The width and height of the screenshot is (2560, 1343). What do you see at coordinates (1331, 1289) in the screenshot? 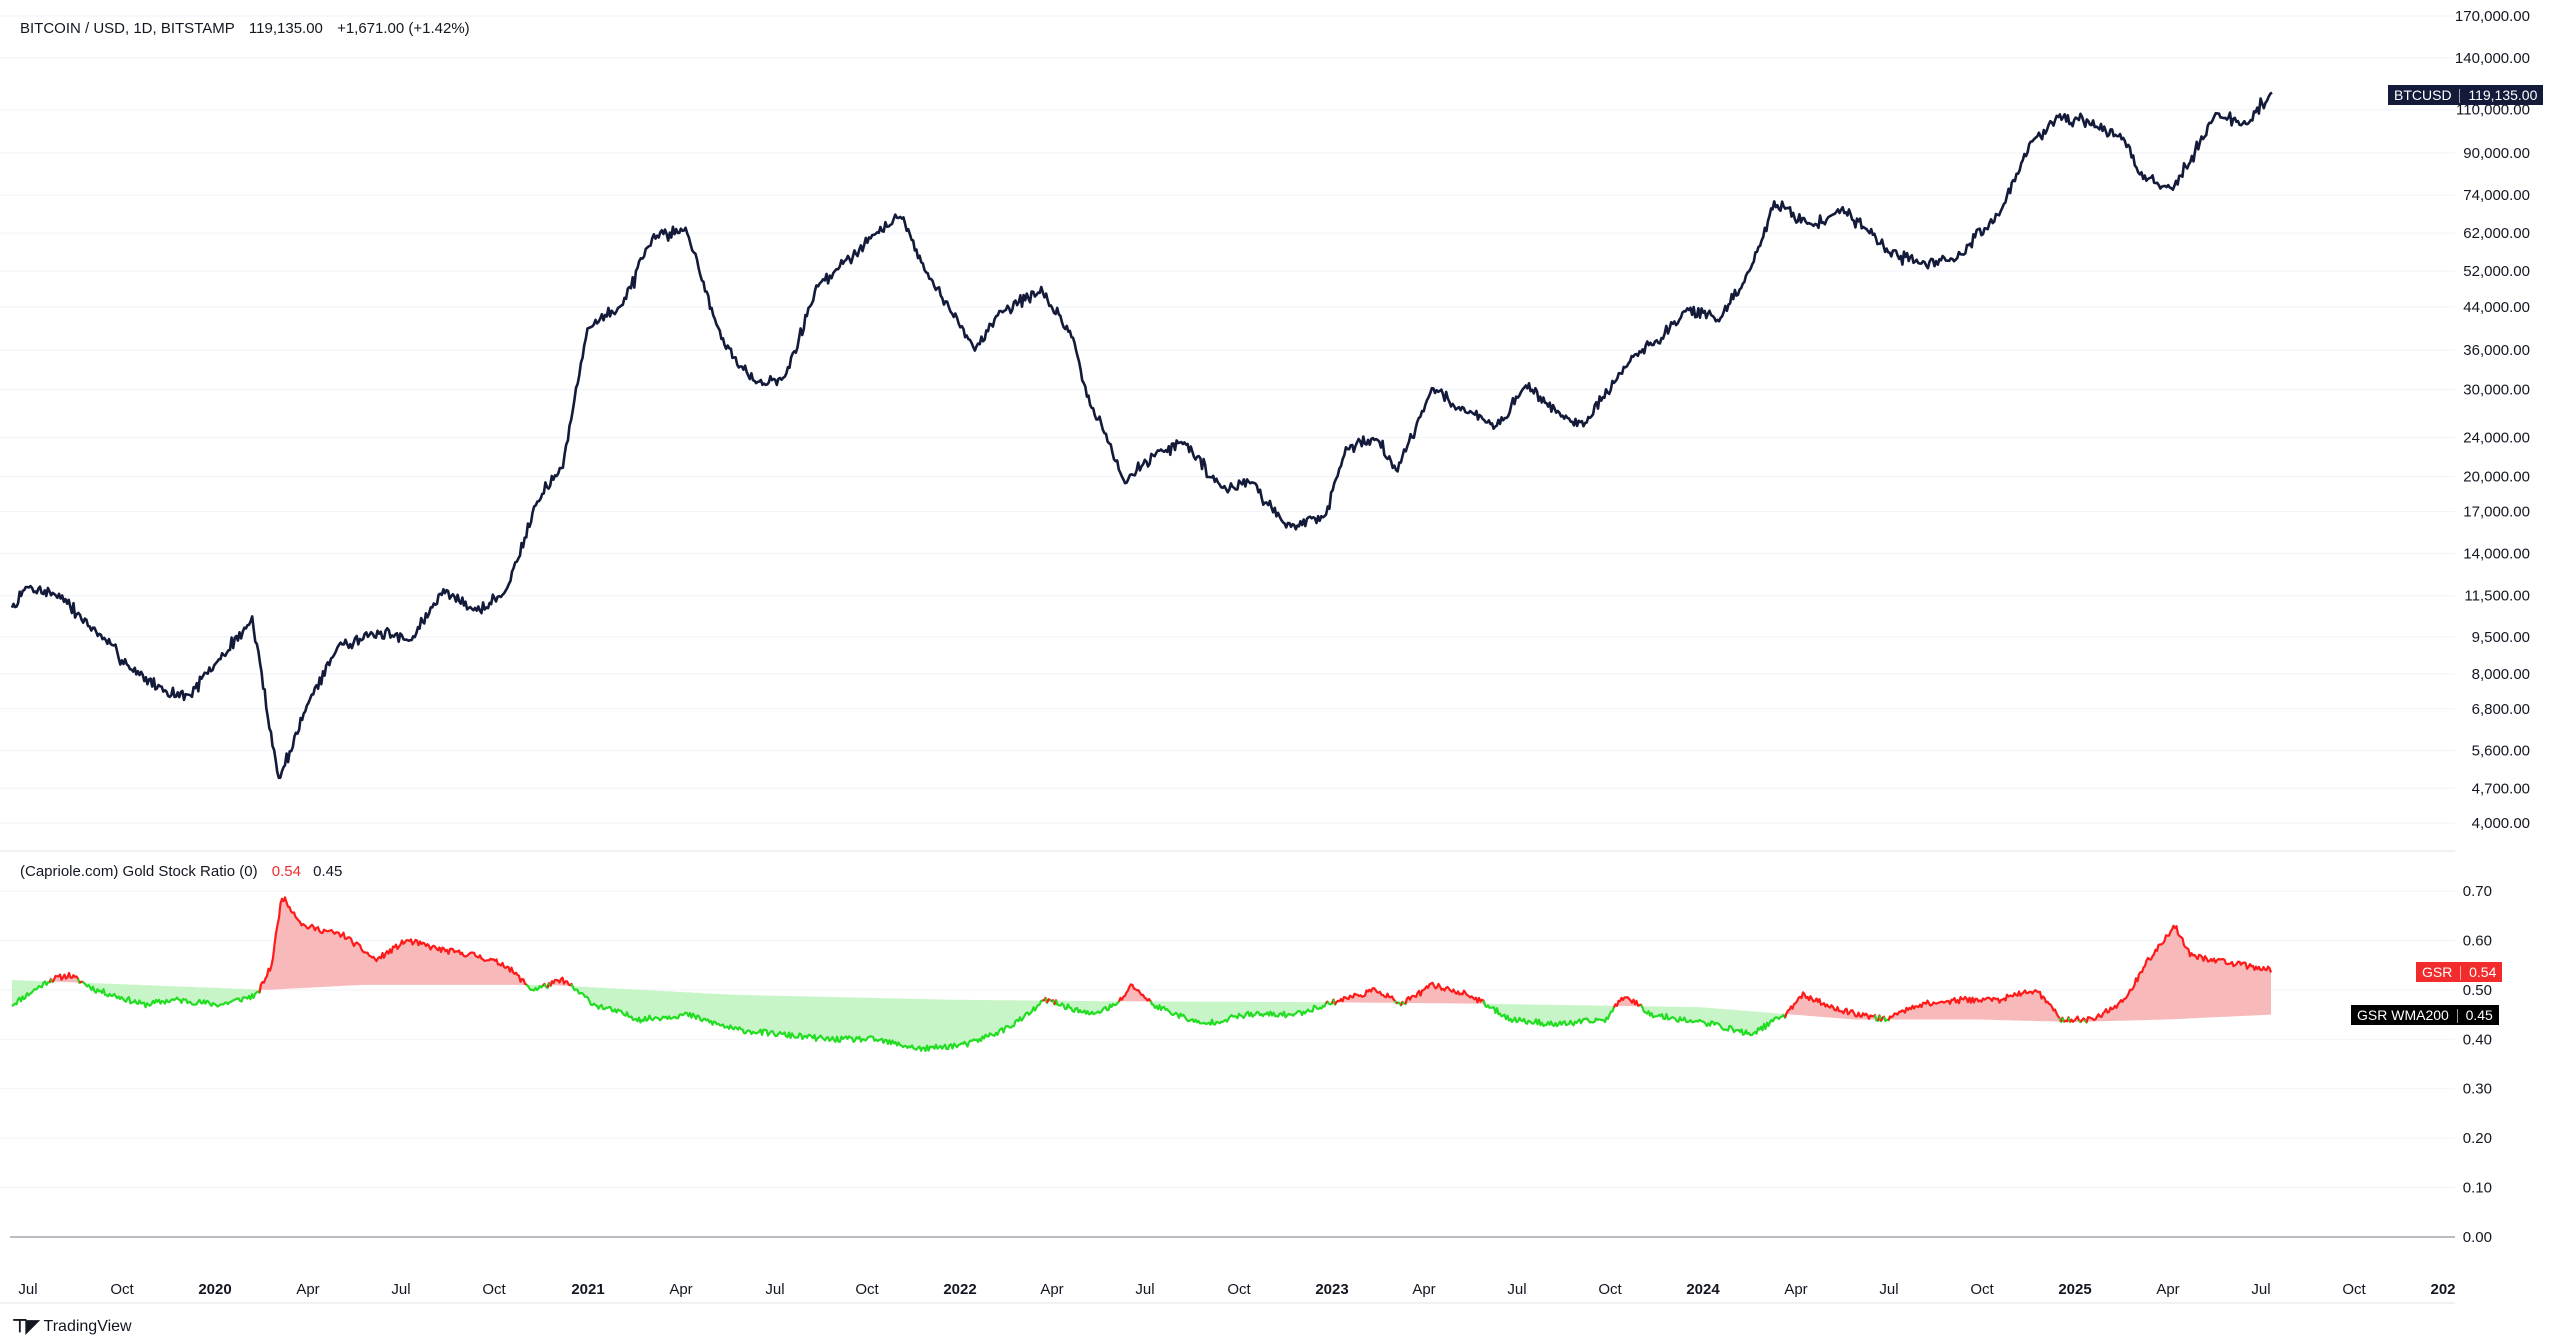
I see `time-tick-label: 2023` at bounding box center [1331, 1289].